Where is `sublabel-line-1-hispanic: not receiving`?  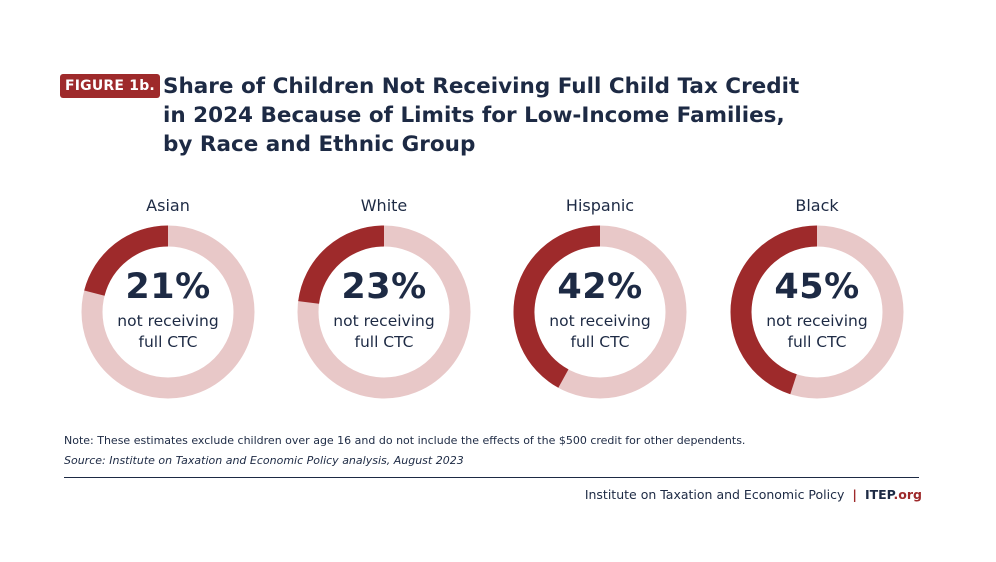
sublabel-line-1-hispanic: not receiving is located at coordinates (600, 321).